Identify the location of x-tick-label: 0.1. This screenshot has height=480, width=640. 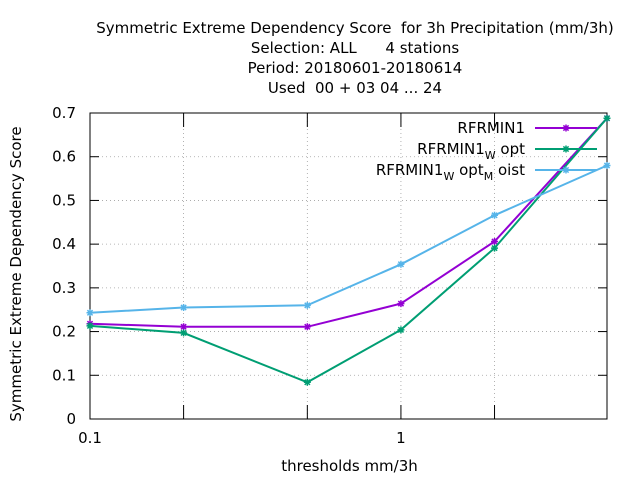
(90, 438).